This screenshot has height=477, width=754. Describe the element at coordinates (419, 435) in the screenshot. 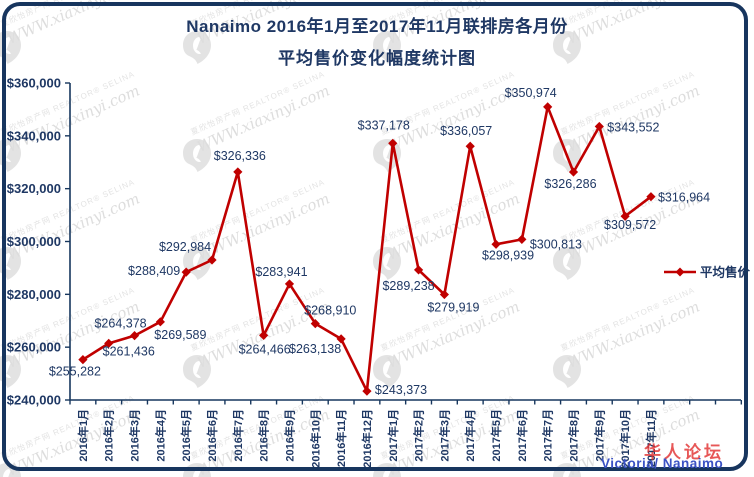

I see `x-axis-label: 2017年2月` at that location.